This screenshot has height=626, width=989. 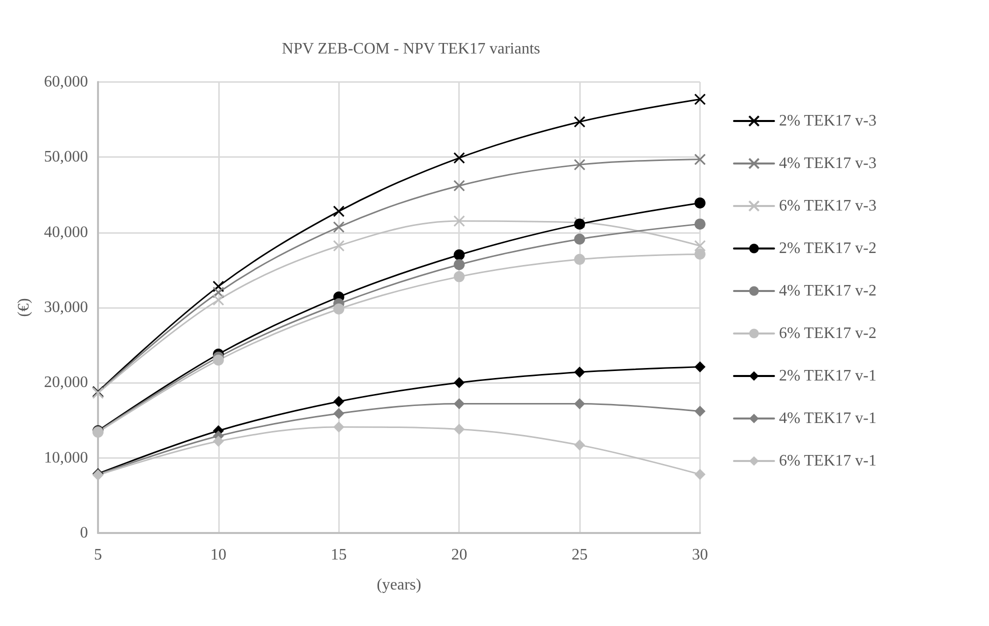 What do you see at coordinates (338, 555) in the screenshot?
I see `x-tick-label: 15` at bounding box center [338, 555].